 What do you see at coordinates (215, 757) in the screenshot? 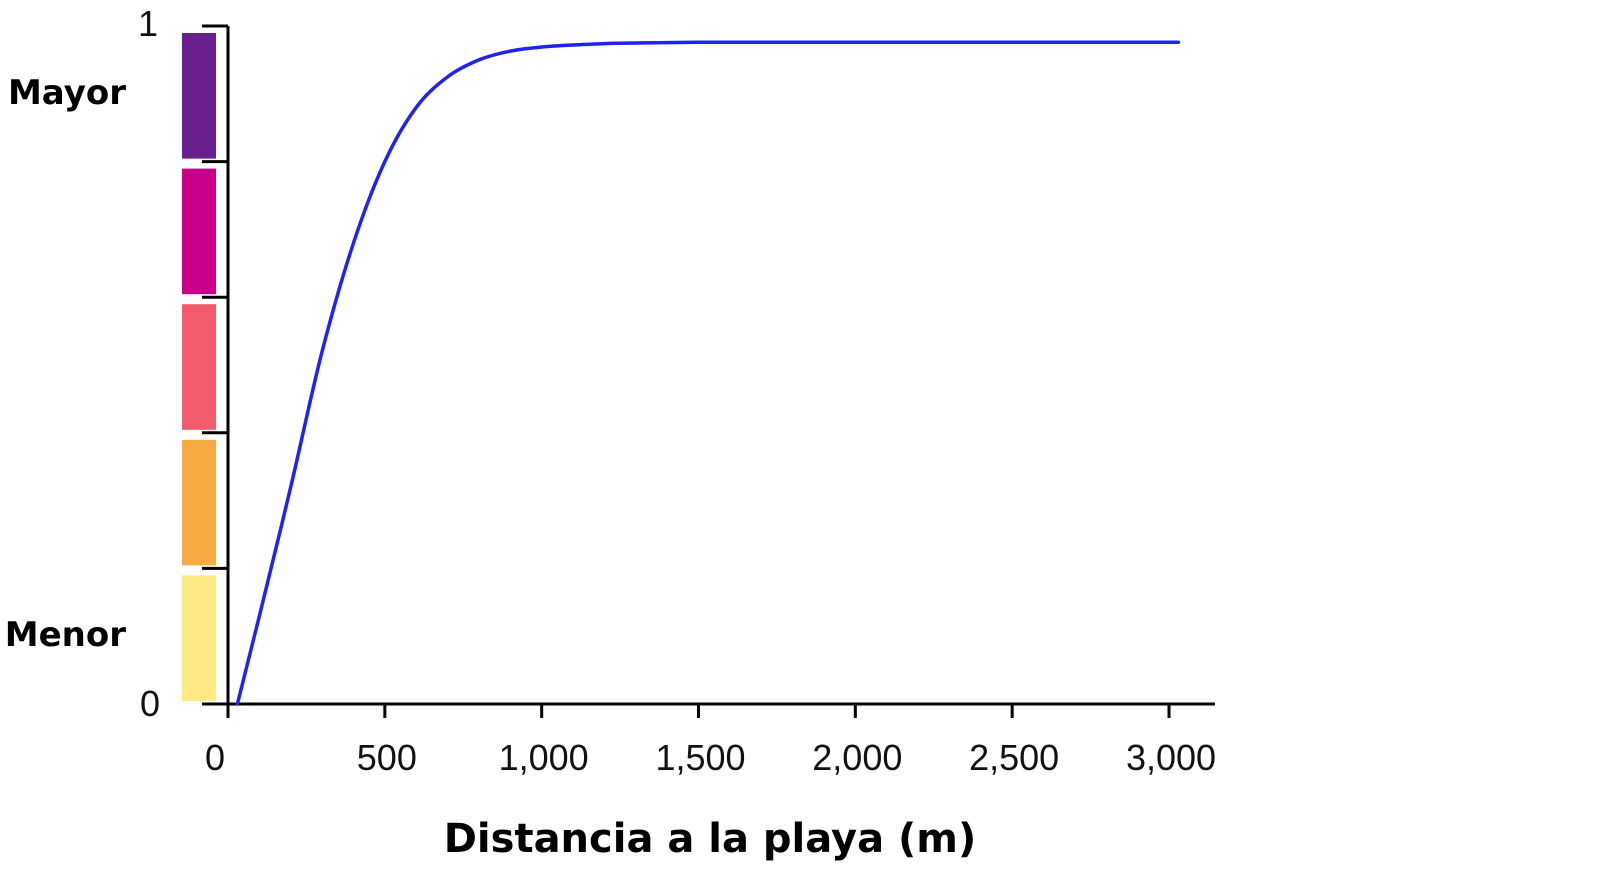
I see `x-tick-label: 0` at bounding box center [215, 757].